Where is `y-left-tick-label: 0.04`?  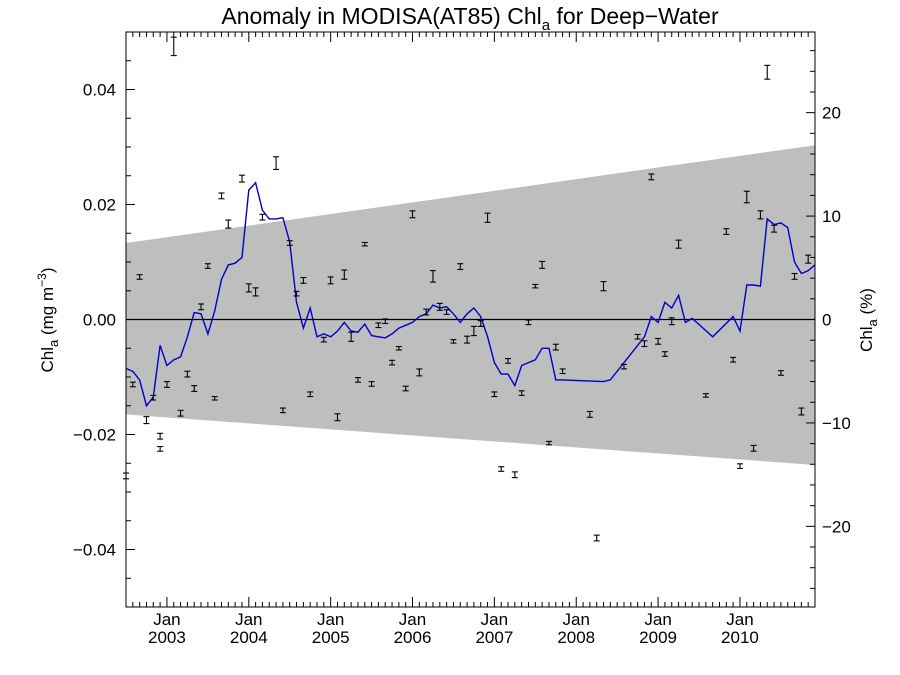 y-left-tick-label: 0.04 is located at coordinates (99, 90).